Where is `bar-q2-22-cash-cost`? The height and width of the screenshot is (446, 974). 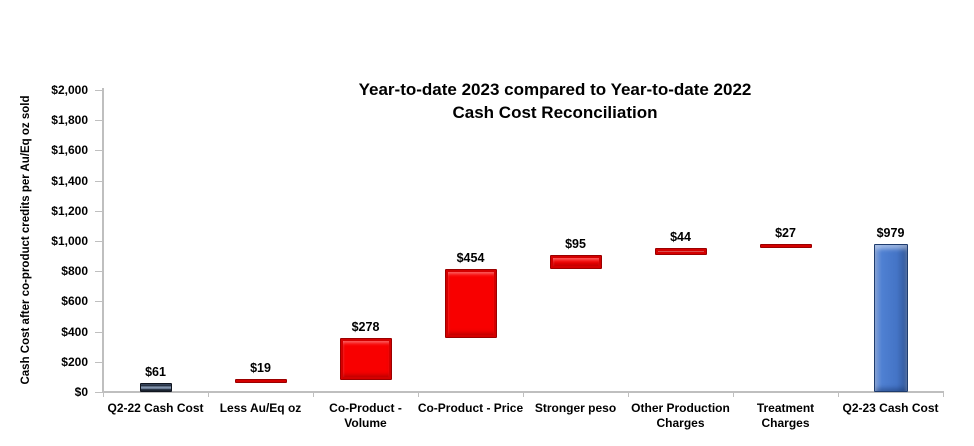
bar-q2-22-cash-cost is located at coordinates (155, 387).